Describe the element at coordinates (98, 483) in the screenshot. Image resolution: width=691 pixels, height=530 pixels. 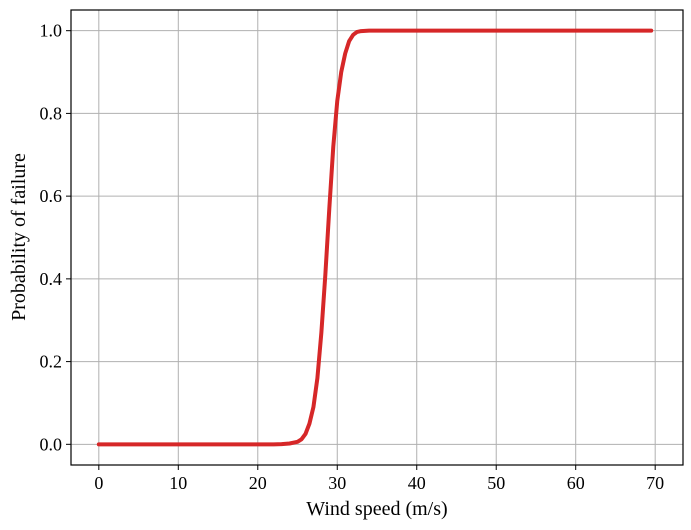
I see `x-tick-label: 0` at that location.